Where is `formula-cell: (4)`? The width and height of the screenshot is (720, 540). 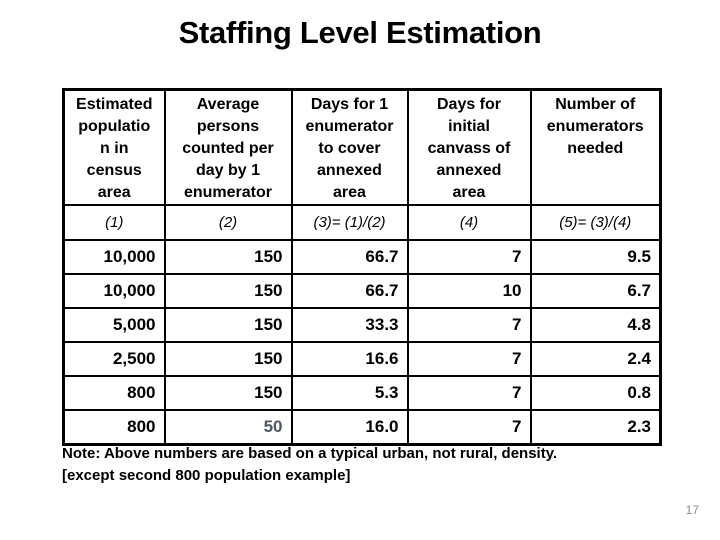
formula-cell: (4) is located at coordinates (469, 222).